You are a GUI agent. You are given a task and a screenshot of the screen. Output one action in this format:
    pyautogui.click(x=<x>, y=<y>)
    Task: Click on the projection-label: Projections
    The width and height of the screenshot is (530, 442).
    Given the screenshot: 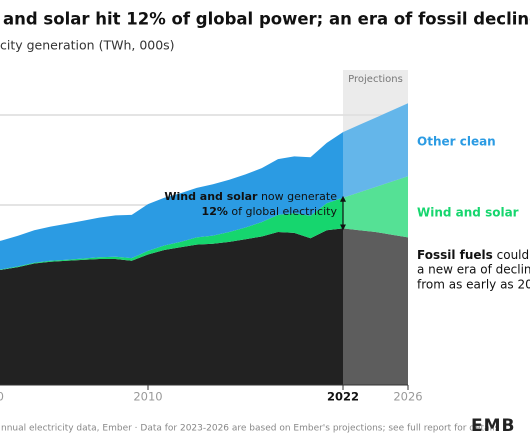 What is the action you would take?
    pyautogui.click(x=375, y=79)
    